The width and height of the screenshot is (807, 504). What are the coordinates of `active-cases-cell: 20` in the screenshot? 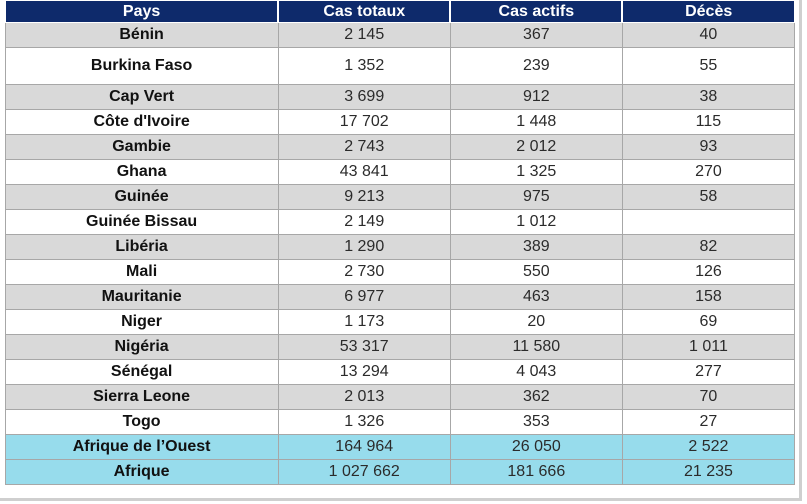 It's located at (536, 322).